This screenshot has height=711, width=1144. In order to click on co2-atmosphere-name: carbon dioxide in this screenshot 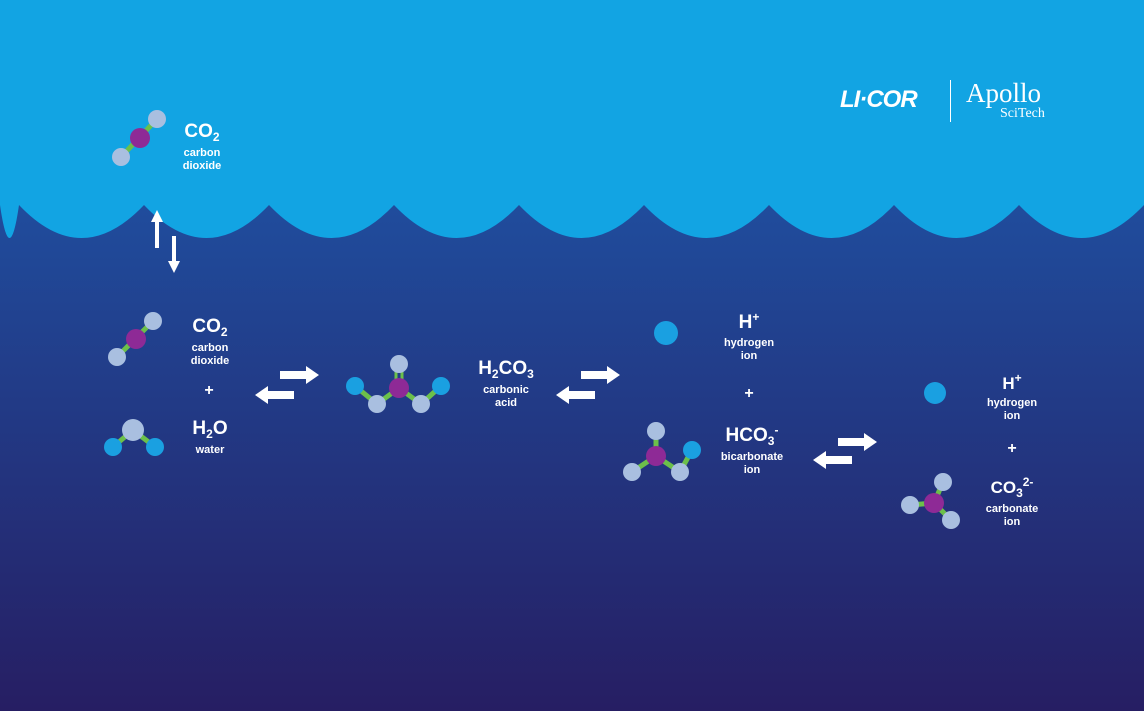, I will do `click(202, 159)`.